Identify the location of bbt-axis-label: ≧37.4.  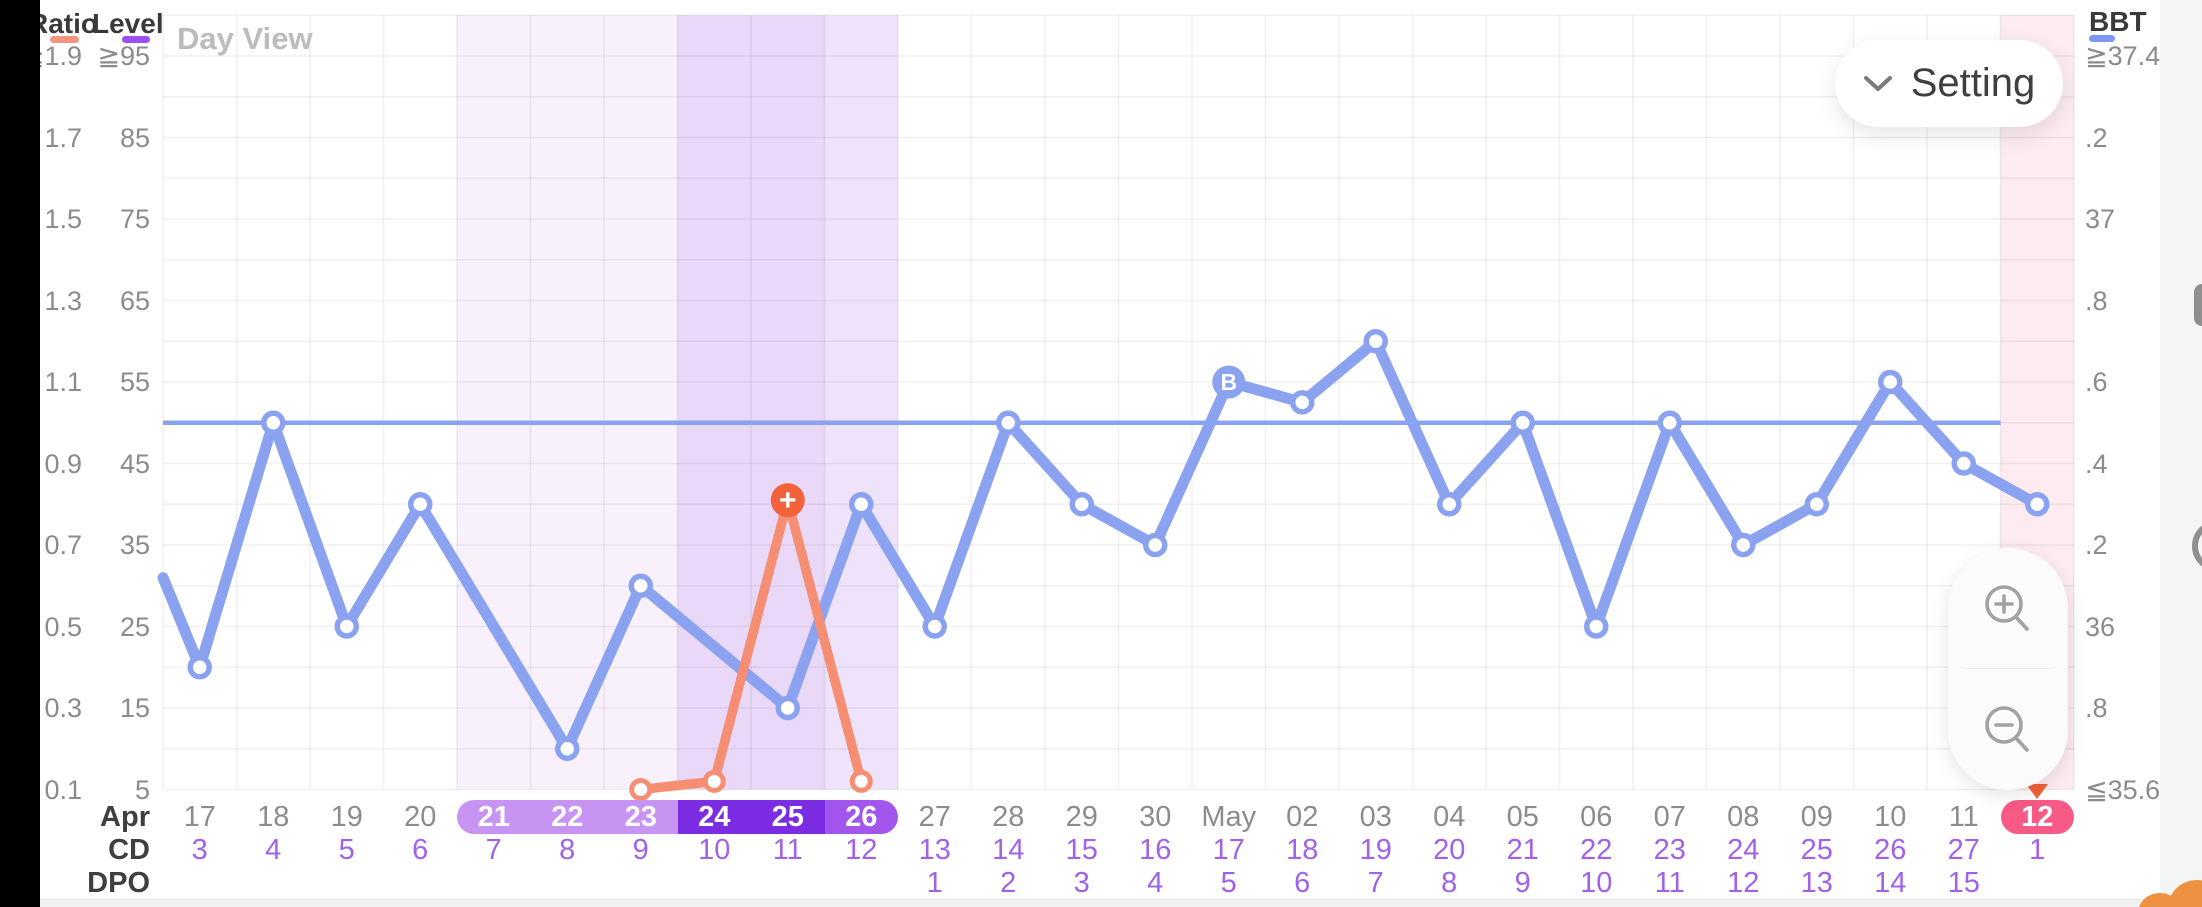
(2123, 56).